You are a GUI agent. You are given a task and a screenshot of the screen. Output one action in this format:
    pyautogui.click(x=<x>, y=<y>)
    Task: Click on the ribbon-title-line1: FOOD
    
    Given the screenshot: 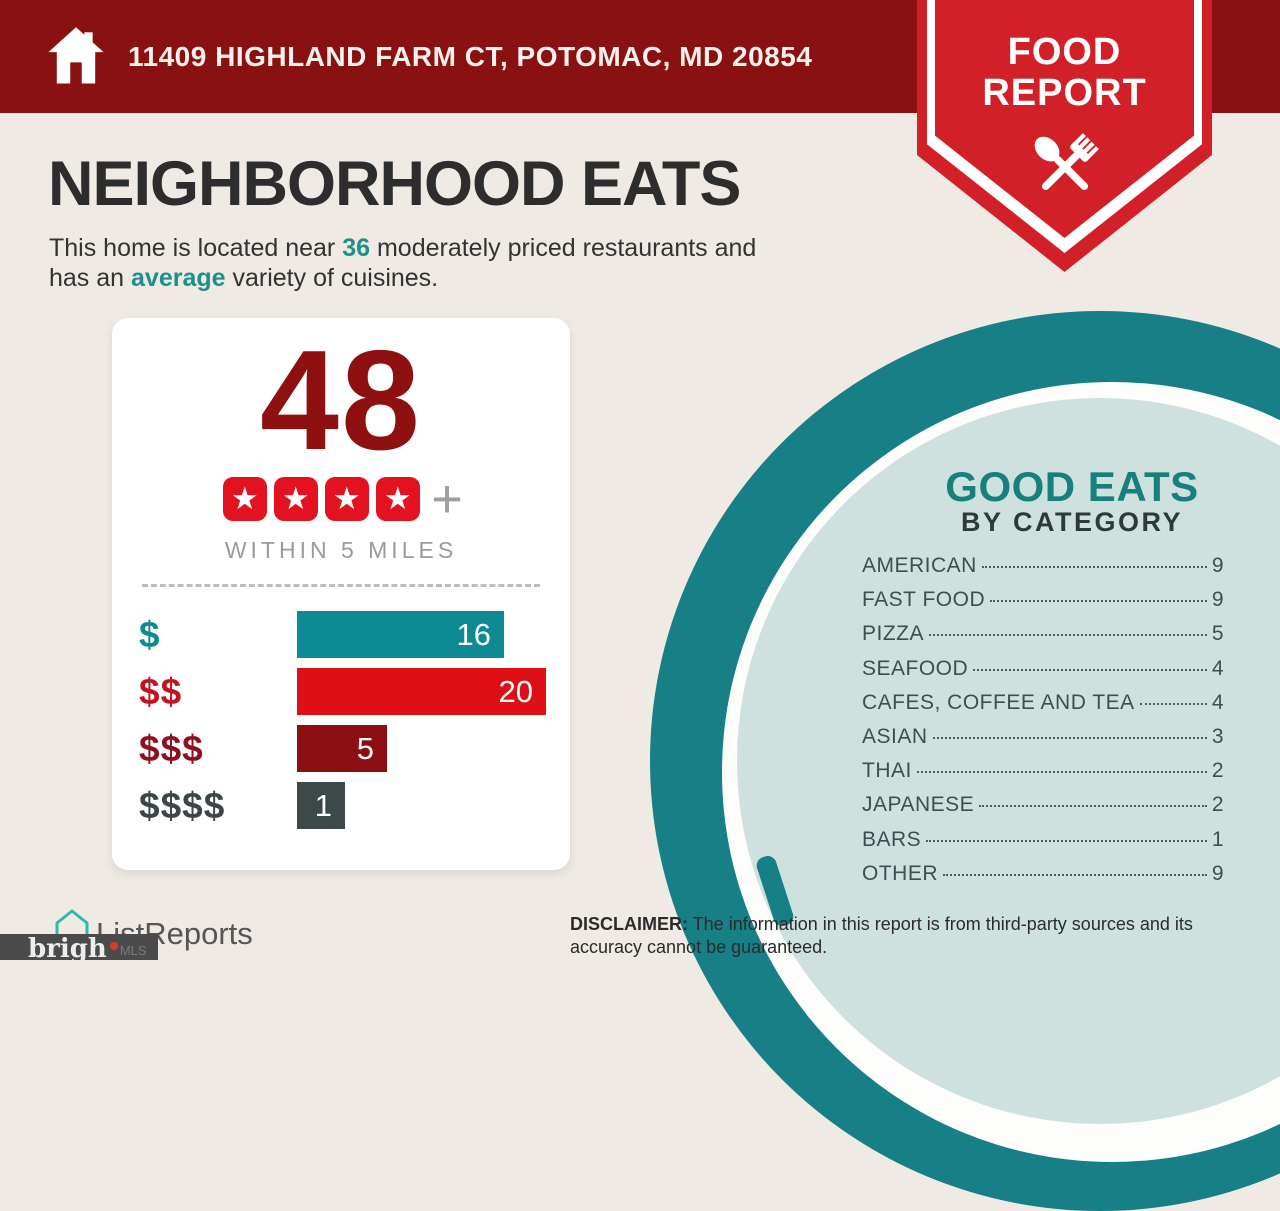 What is the action you would take?
    pyautogui.click(x=1064, y=52)
    